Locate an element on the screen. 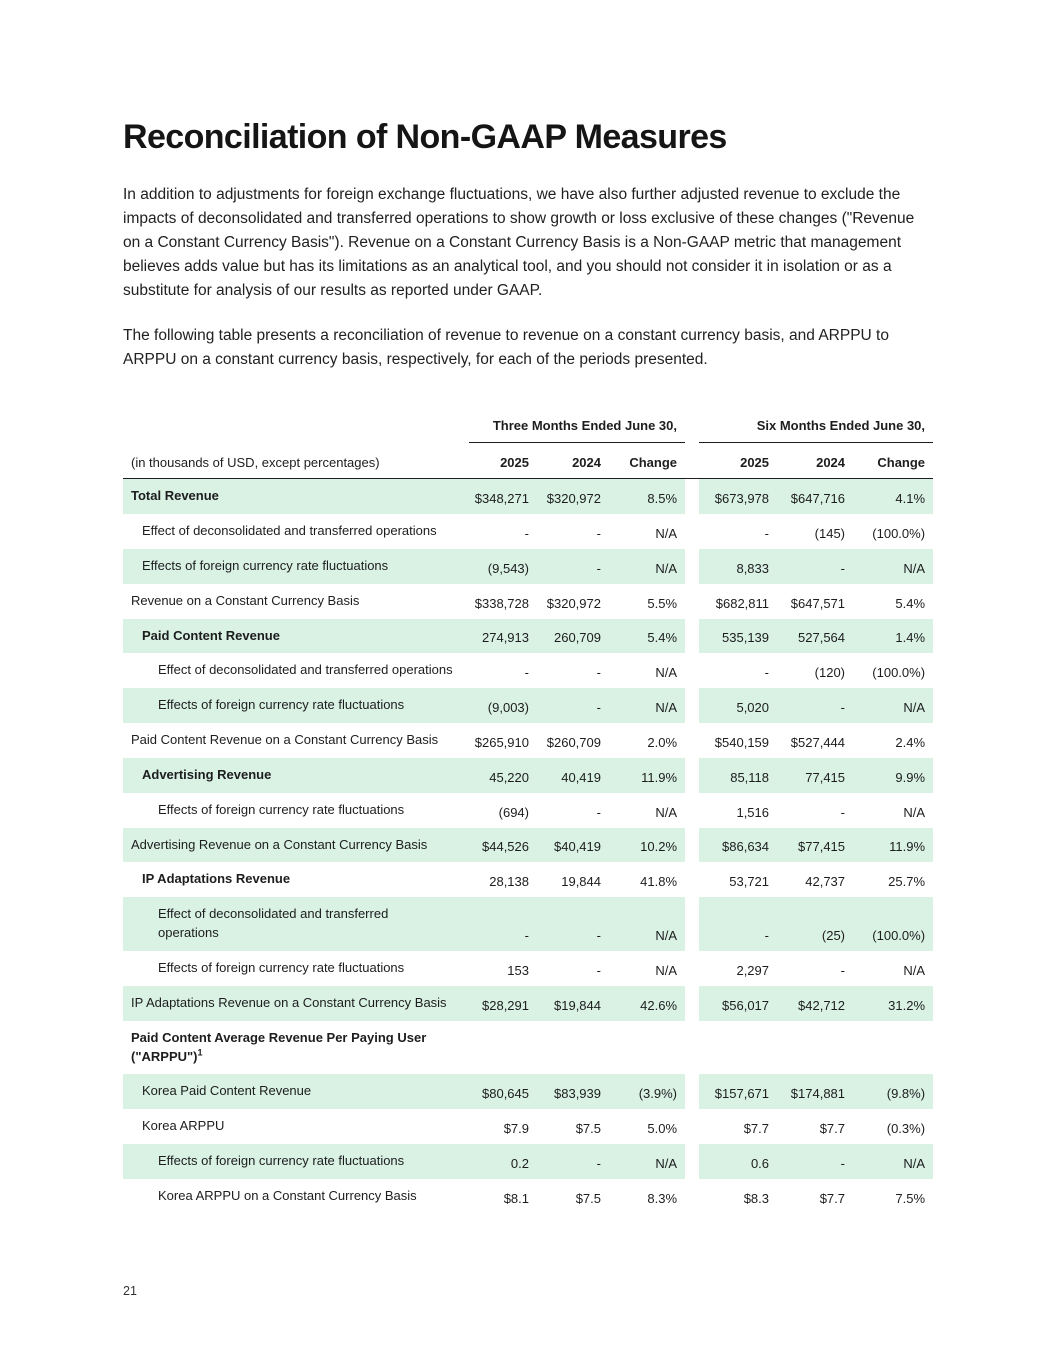 The height and width of the screenshot is (1365, 1055). col-header-2025-three-months: 2025 is located at coordinates (503, 461).